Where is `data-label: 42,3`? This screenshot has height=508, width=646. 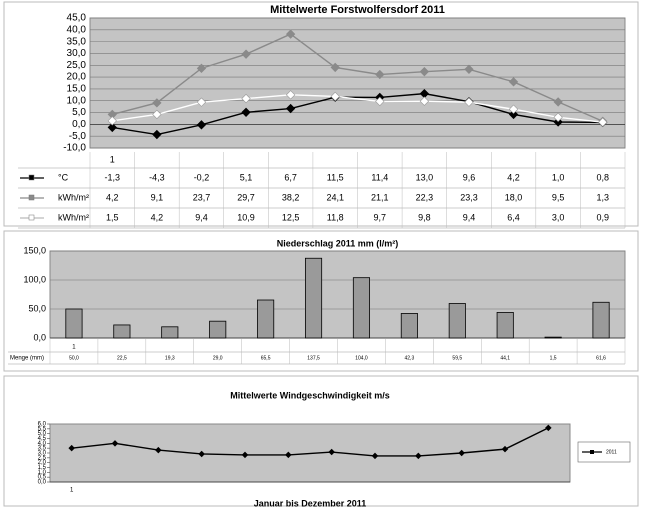
data-label: 42,3 is located at coordinates (410, 358).